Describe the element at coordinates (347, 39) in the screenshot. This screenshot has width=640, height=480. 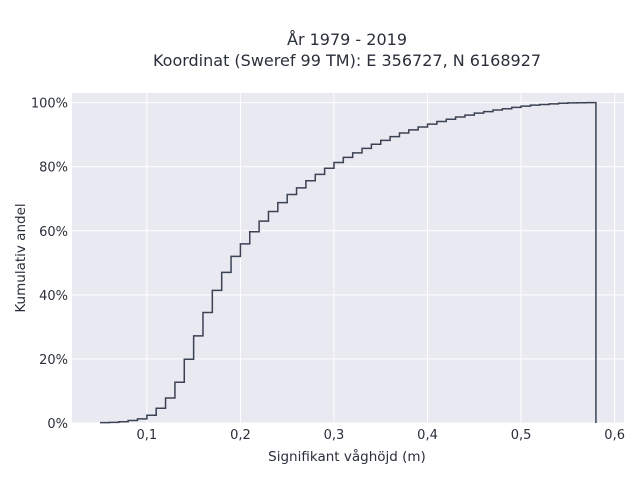
I see `chart-title: År 1979 - 2019` at that location.